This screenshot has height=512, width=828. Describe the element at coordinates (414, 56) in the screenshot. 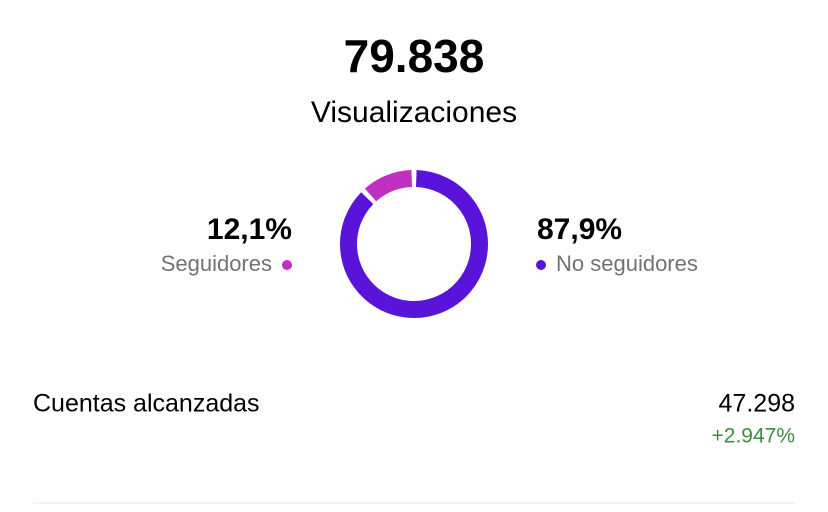

I see `total-views: 79.838` at that location.